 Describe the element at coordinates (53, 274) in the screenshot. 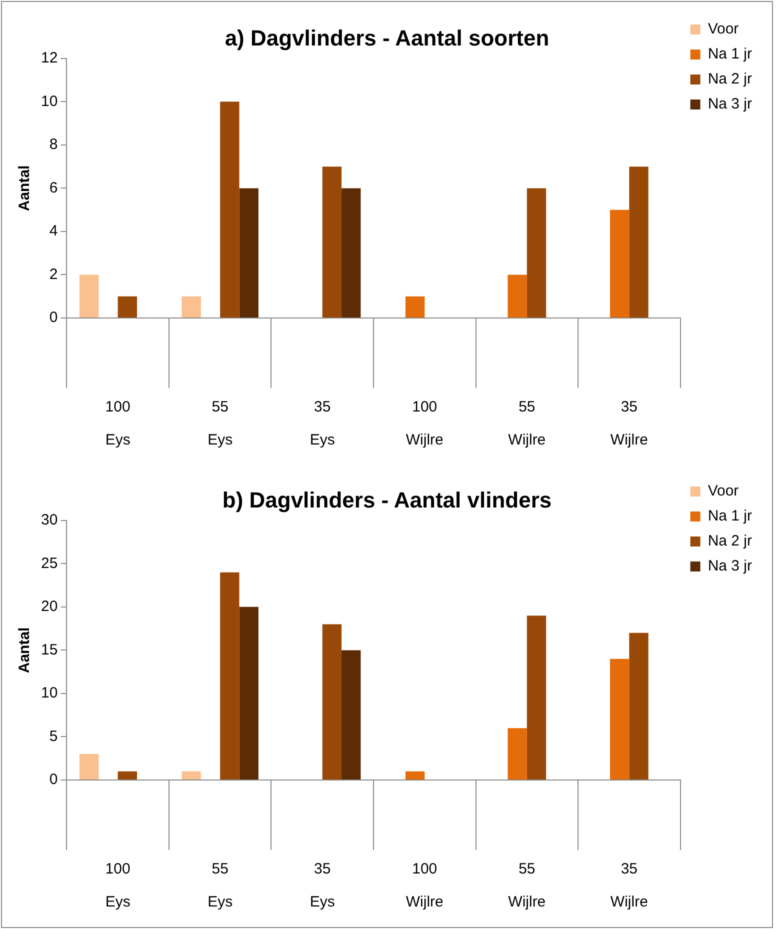

I see `y-tick-label: 2` at that location.